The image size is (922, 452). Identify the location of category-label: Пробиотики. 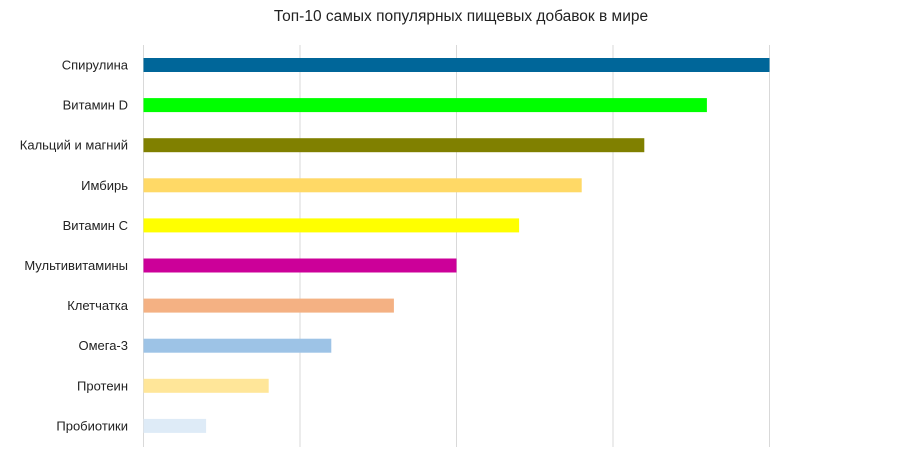
(92, 425).